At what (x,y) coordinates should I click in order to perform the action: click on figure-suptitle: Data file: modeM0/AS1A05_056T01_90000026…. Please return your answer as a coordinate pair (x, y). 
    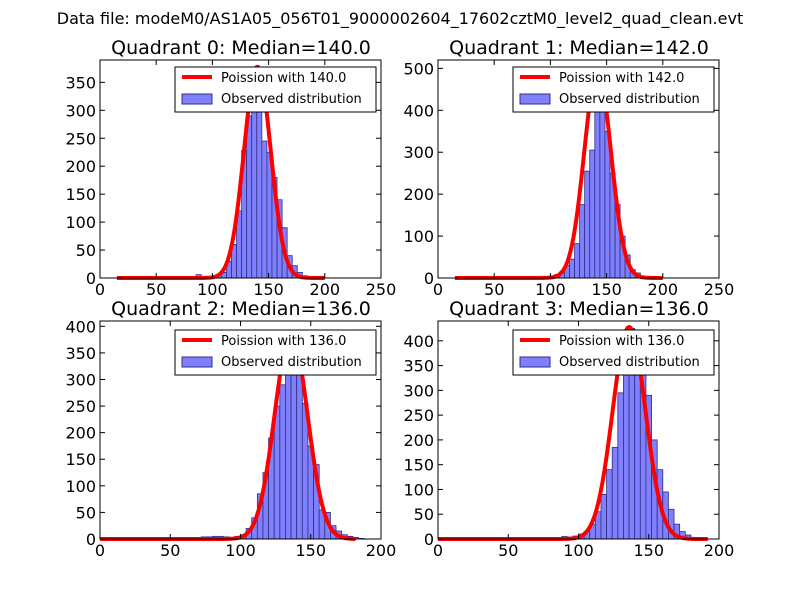
    Looking at the image, I should click on (400, 19).